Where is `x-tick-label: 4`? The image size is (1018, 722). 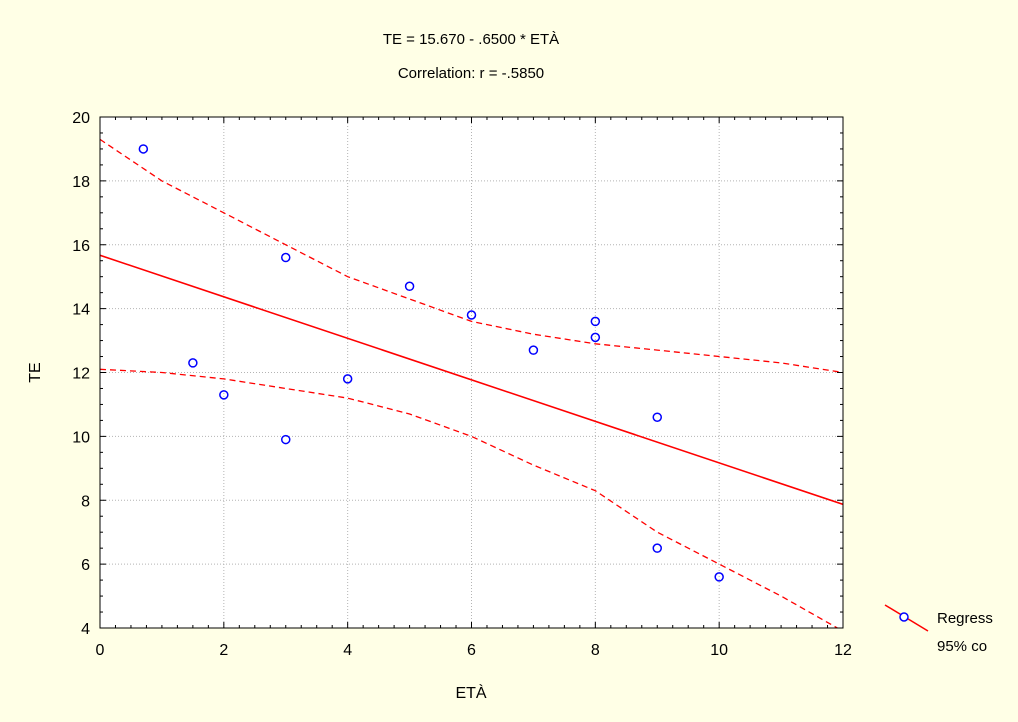 x-tick-label: 4 is located at coordinates (347, 650).